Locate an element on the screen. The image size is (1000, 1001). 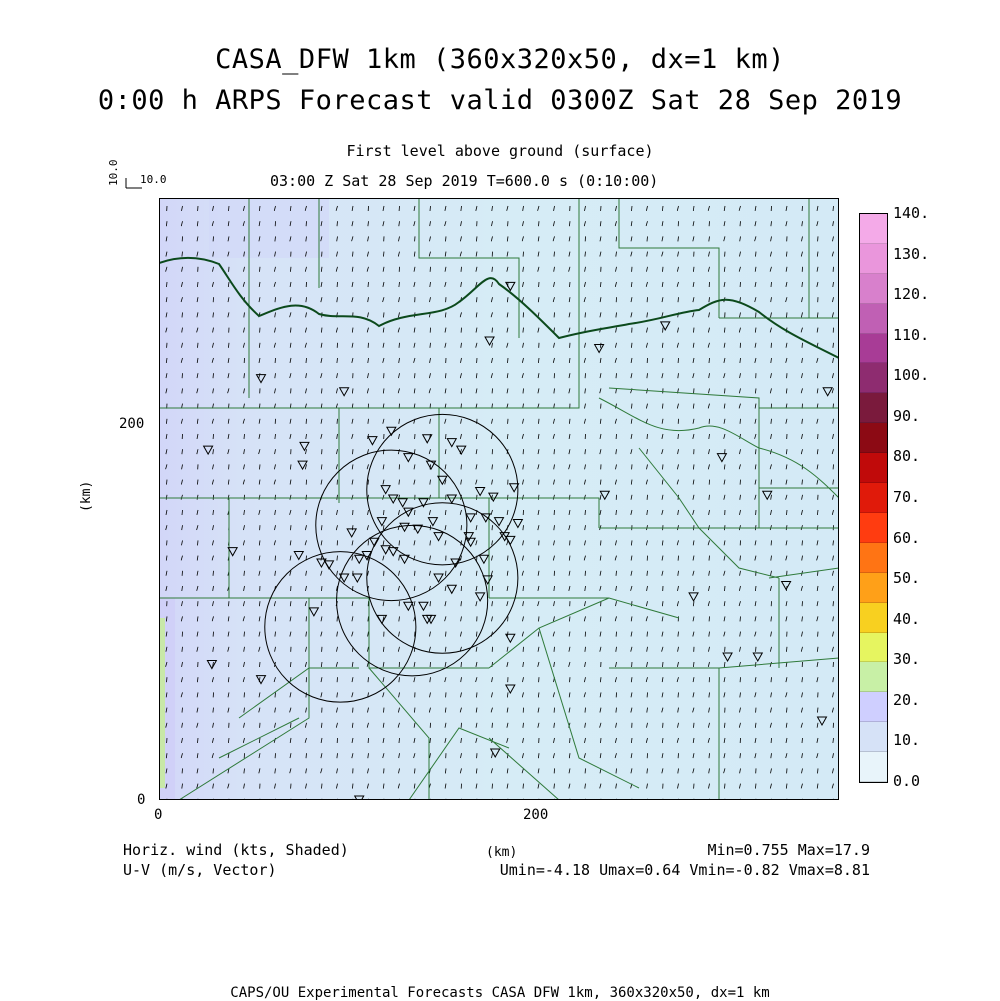
min-max-readout: Min=0.755 Max=17.9 is located at coordinates (788, 850).